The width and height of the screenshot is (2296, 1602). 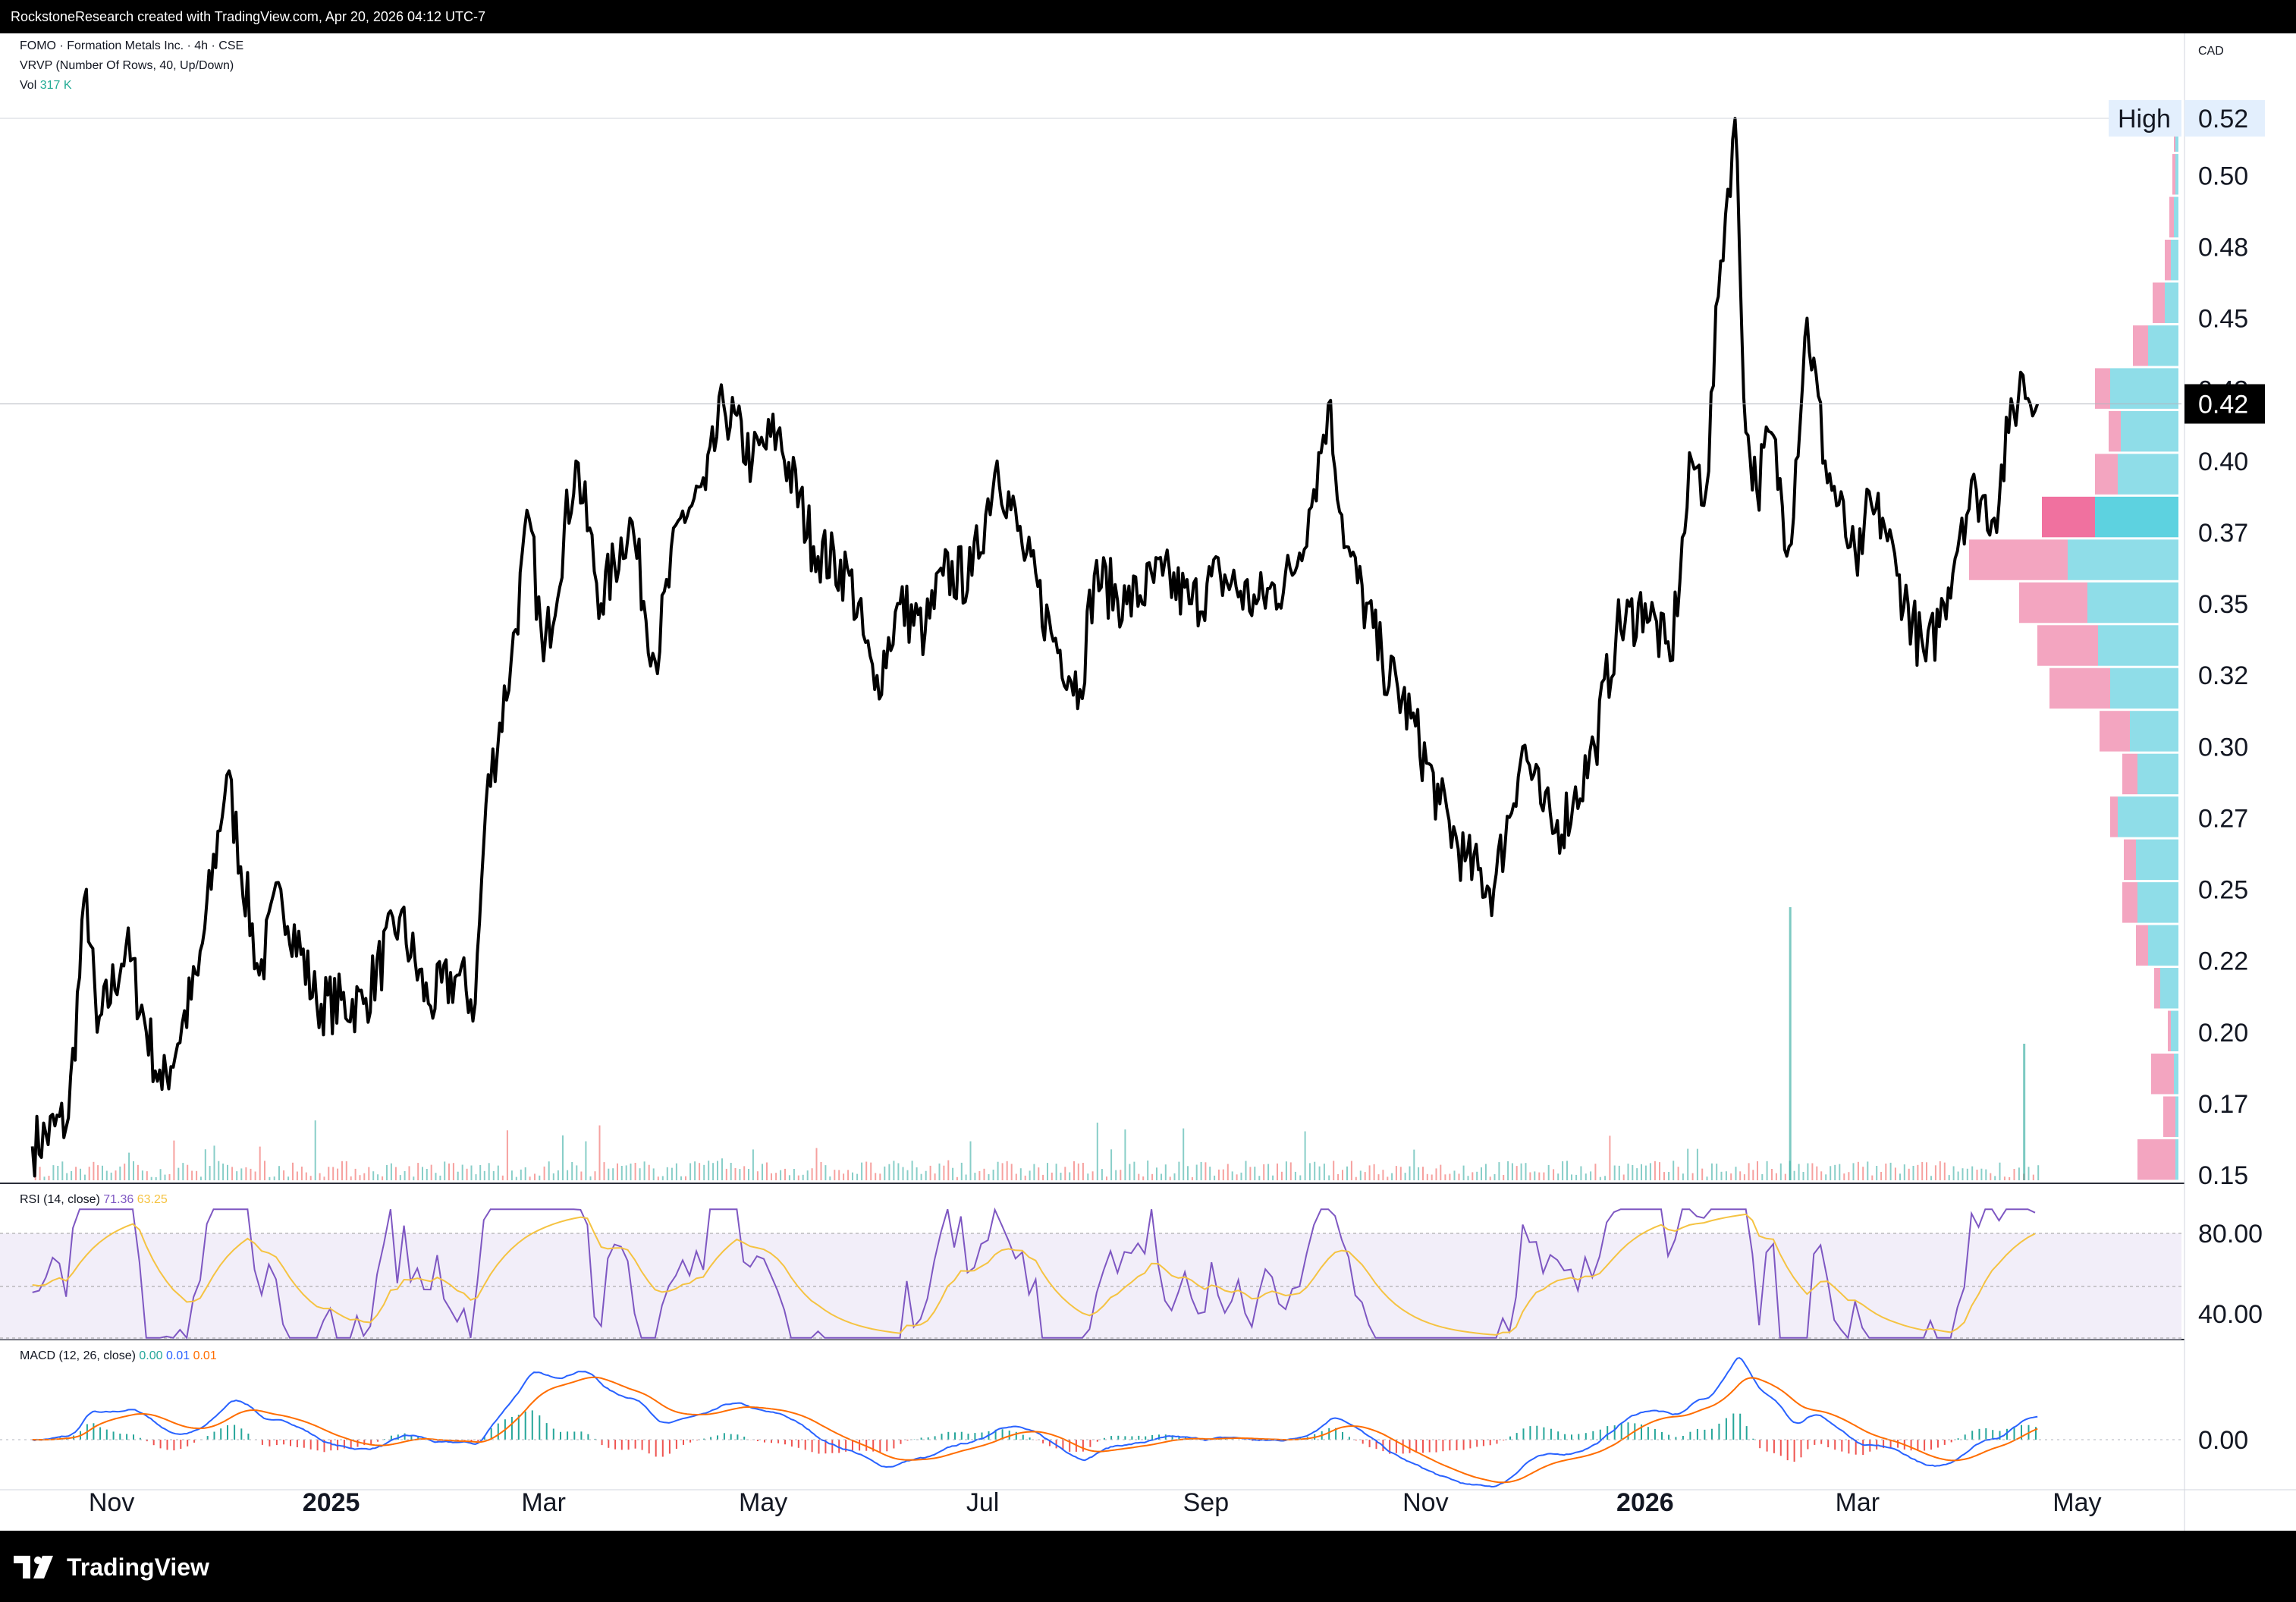 What do you see at coordinates (1034, 1273) in the screenshot?
I see `rsi-line` at bounding box center [1034, 1273].